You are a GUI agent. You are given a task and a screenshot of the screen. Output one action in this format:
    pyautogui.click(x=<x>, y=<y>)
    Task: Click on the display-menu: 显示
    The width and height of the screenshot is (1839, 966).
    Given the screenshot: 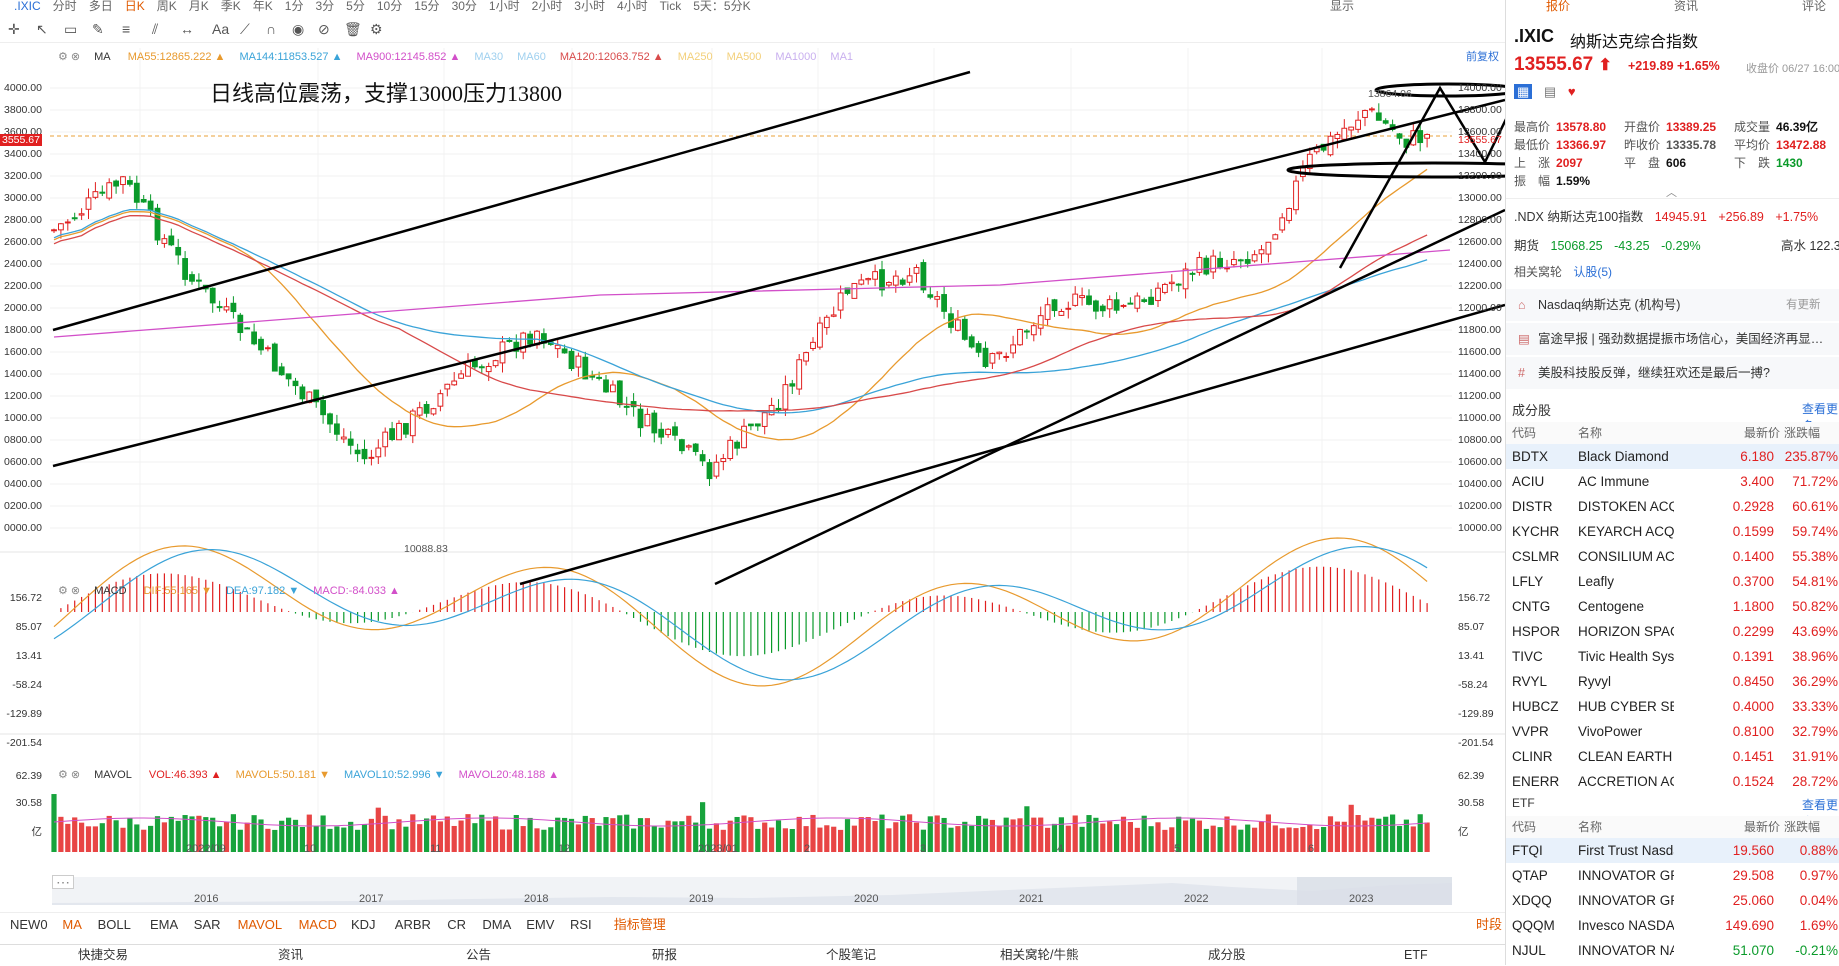 What is the action you would take?
    pyautogui.click(x=1342, y=6)
    